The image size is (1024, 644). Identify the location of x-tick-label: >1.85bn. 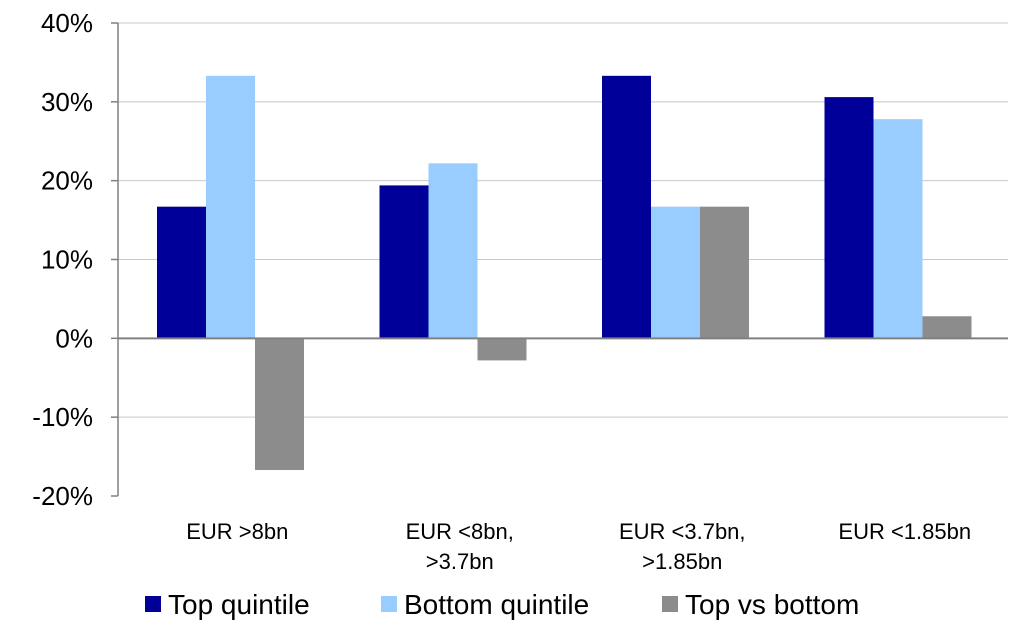
(682, 561).